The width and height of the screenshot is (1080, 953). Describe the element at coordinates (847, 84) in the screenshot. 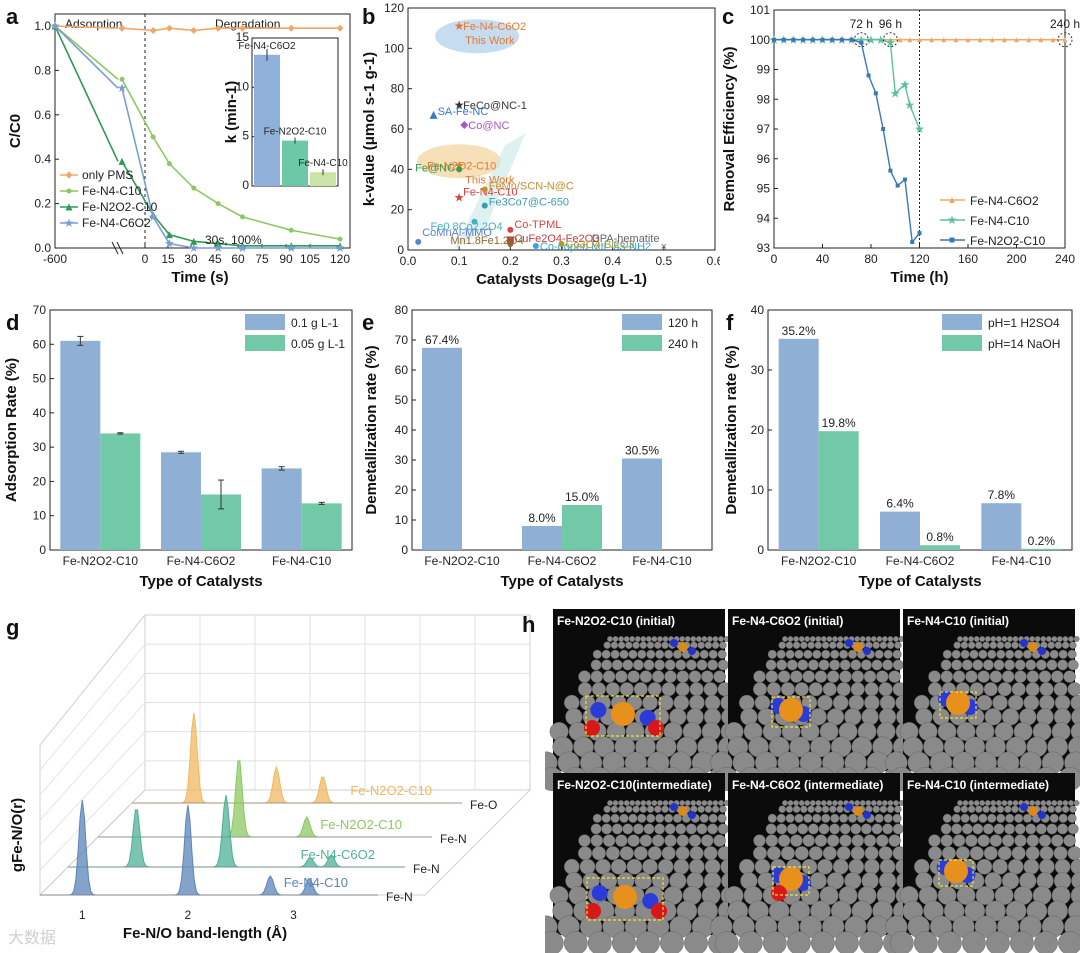

I see `panel-c-series-line-fe-n4-c10` at that location.